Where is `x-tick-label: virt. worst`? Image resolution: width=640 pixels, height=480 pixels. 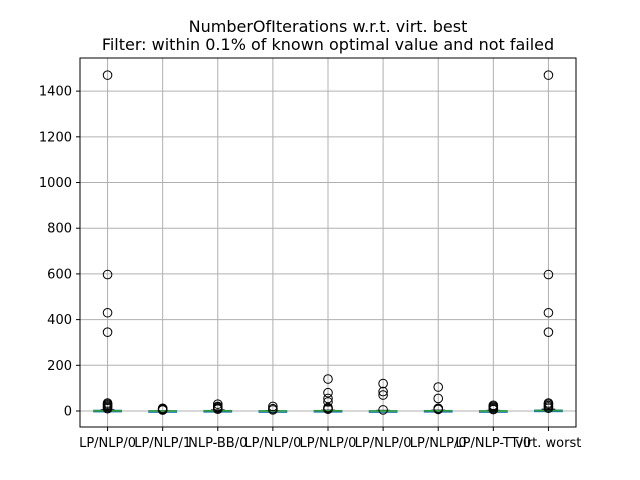 x-tick-label: virt. worst is located at coordinates (549, 443).